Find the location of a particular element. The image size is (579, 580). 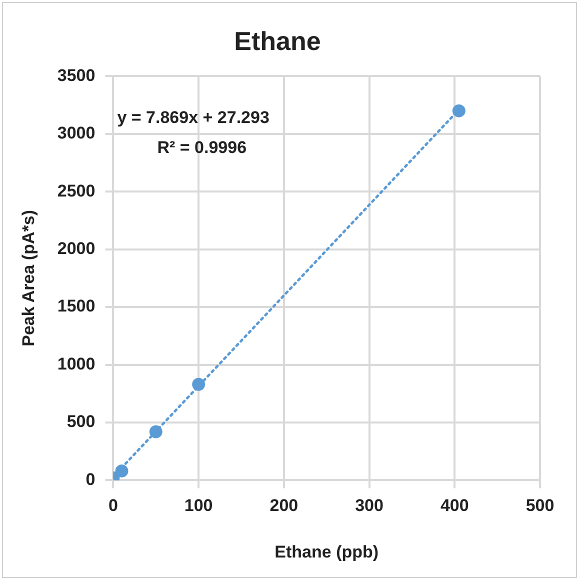

y-tick-label: 2000 is located at coordinates (76, 248).